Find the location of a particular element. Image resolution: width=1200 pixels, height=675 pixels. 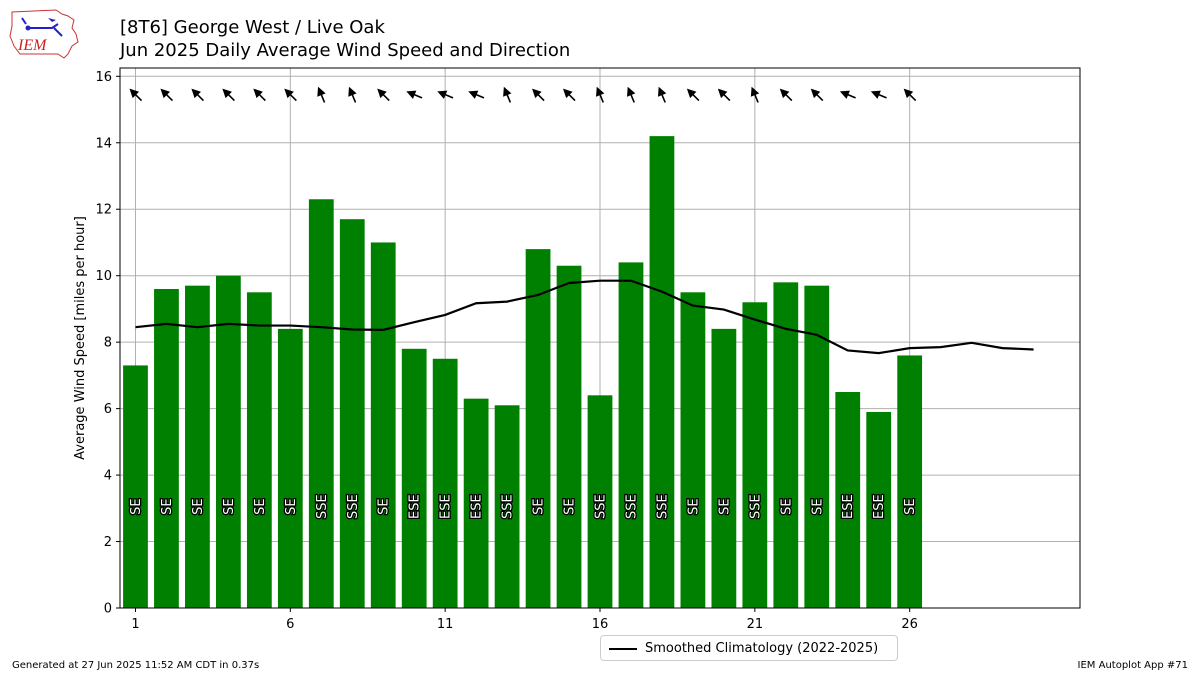

y-tick-label: 8 is located at coordinates (108, 343).